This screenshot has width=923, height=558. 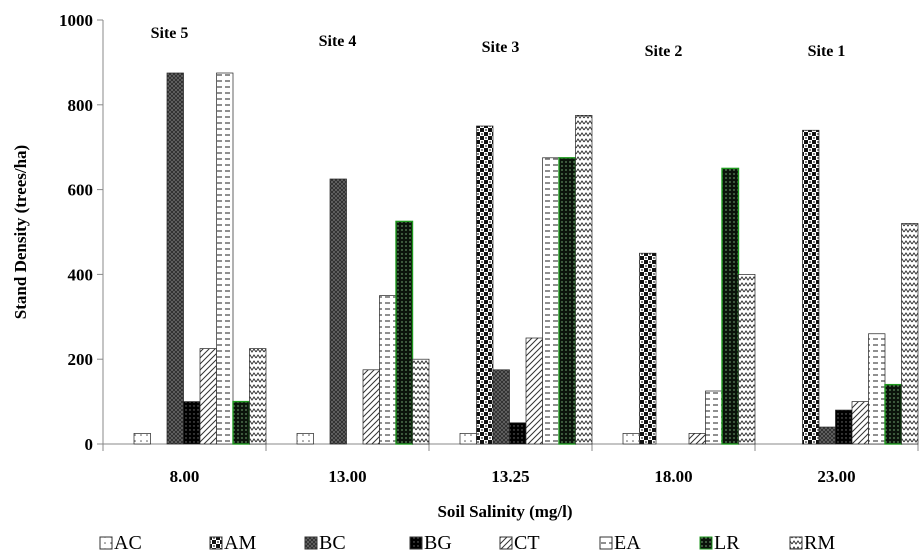 I want to click on bar-ea-13.00, so click(x=388, y=370).